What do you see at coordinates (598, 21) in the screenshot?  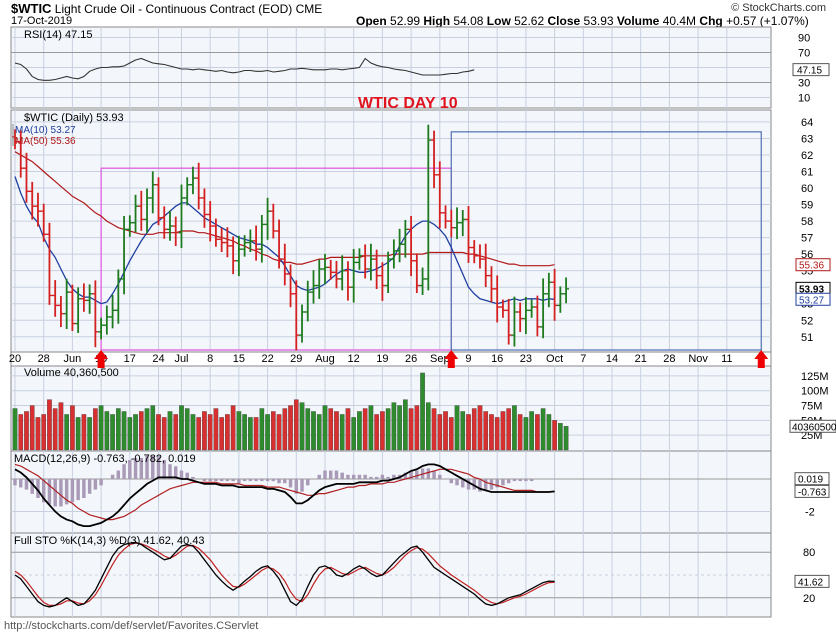 I see `close-value: 53.93` at bounding box center [598, 21].